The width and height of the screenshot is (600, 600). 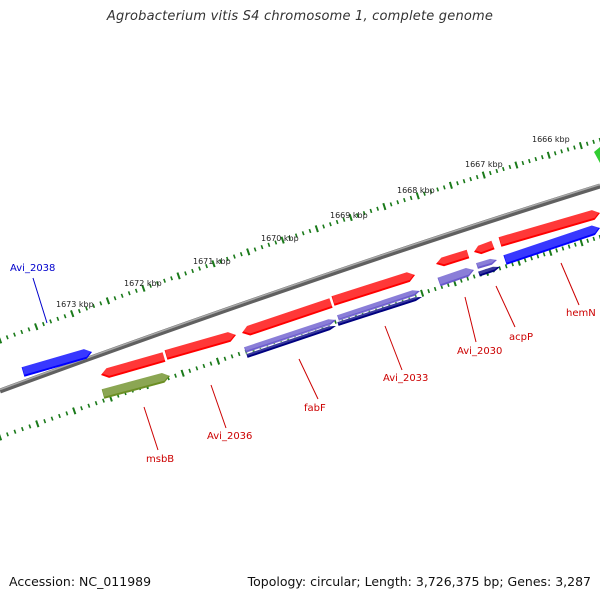 What do you see at coordinates (570, 284) in the screenshot?
I see `leader-hemn` at bounding box center [570, 284].